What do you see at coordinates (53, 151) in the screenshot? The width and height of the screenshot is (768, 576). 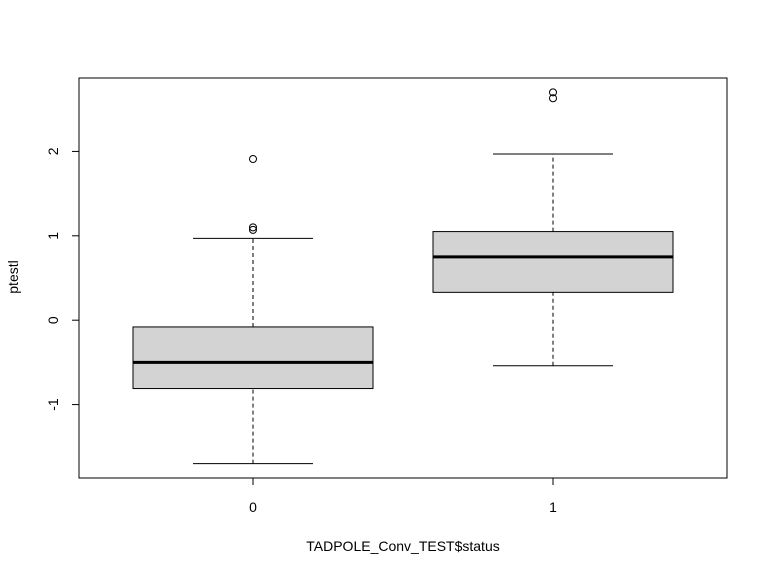 I see `y-tick-label-2: 2` at bounding box center [53, 151].